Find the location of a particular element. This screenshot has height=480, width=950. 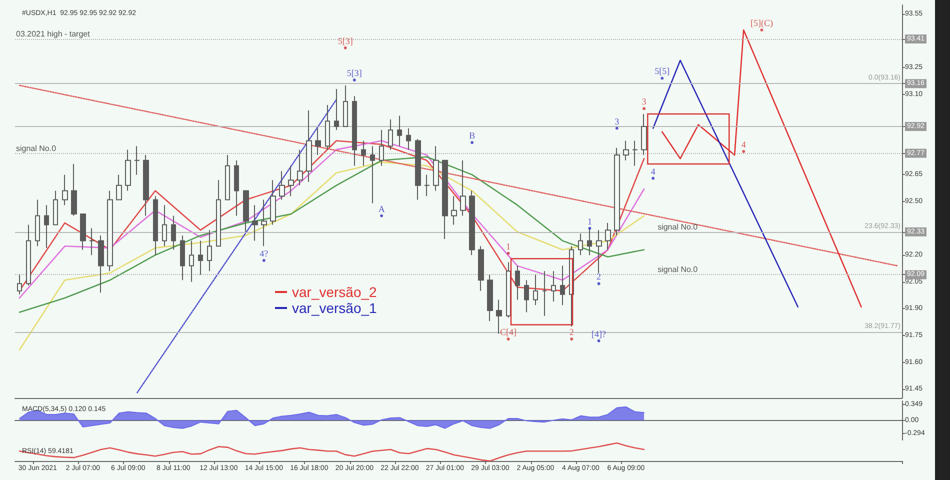

series-label: 5[5] is located at coordinates (662, 71).